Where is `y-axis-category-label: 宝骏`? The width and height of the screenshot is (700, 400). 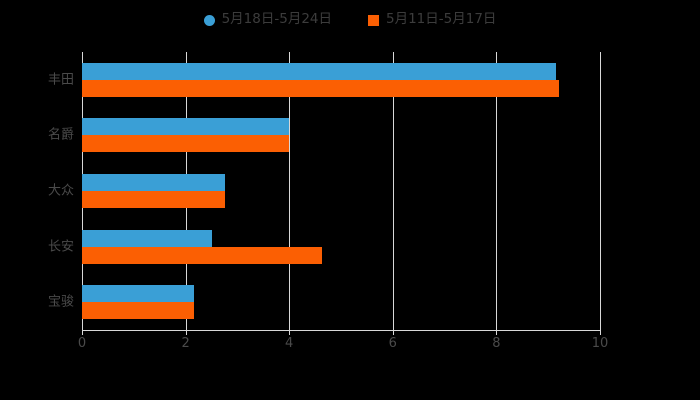
y-axis-category-label: 宝骏 is located at coordinates (60, 302).